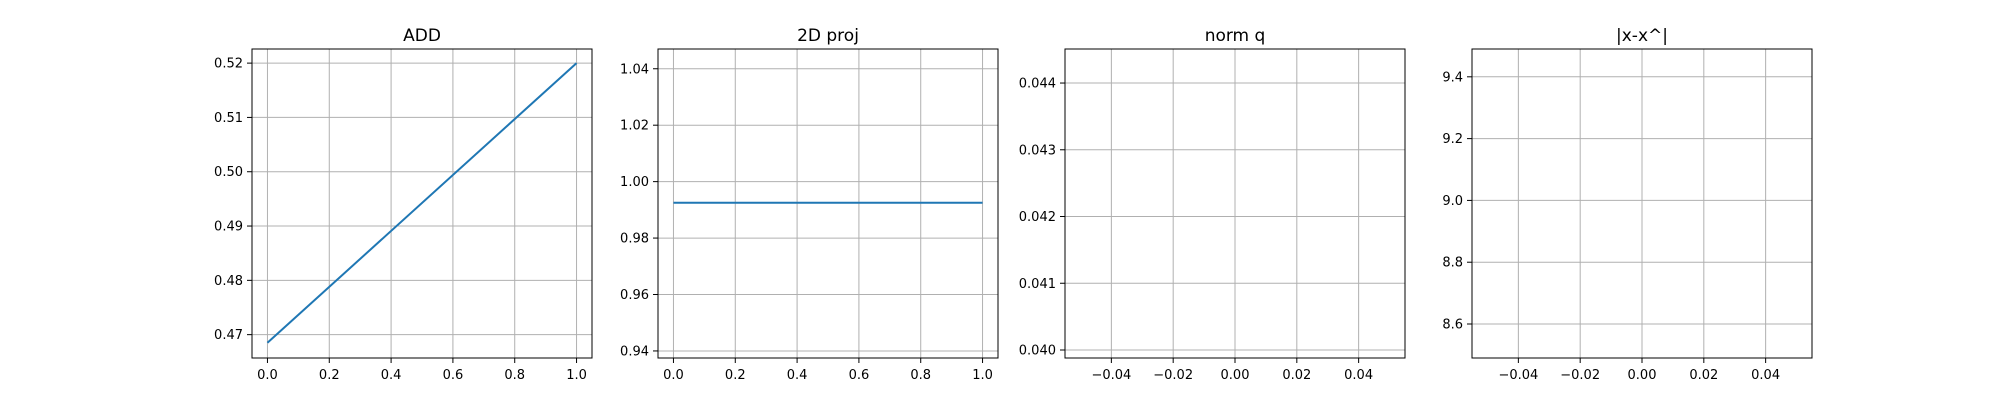  What do you see at coordinates (228, 227) in the screenshot?
I see `y-tick-label: 0.49` at bounding box center [228, 227].